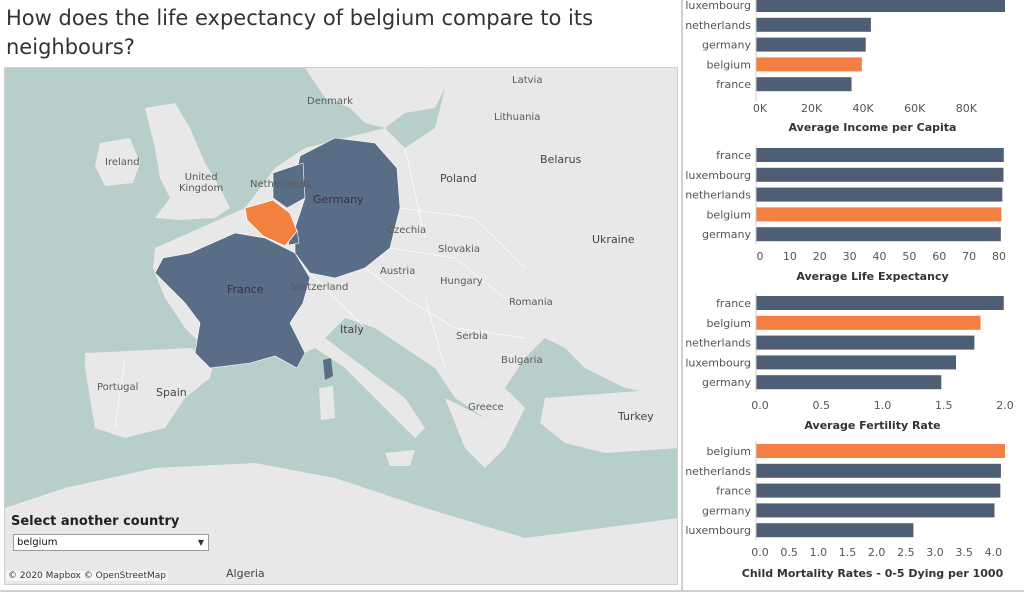 The height and width of the screenshot is (595, 1024). What do you see at coordinates (407, 230) in the screenshot?
I see `label-czechia: Czechia` at bounding box center [407, 230].